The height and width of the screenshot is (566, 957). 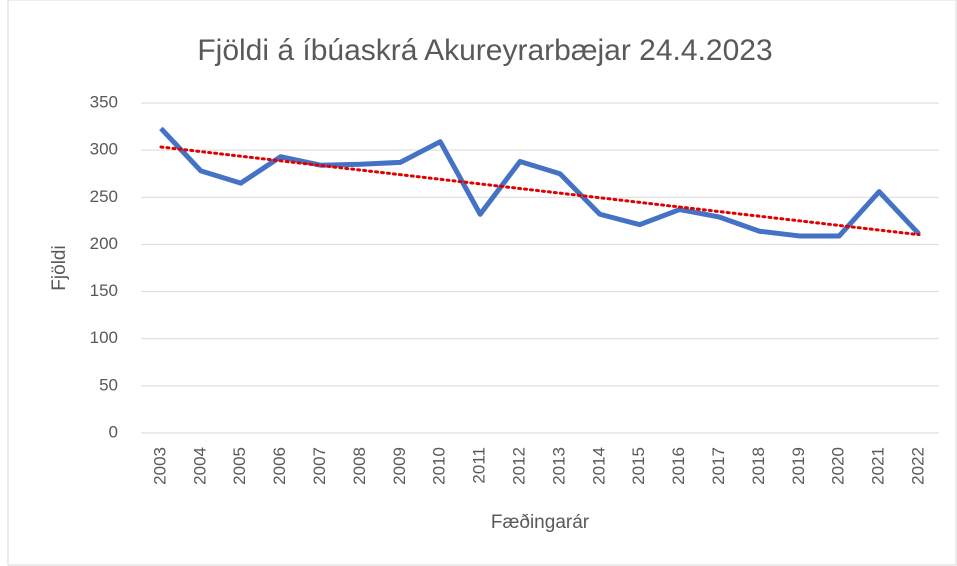 I want to click on x-tick-label: 2020, so click(x=838, y=466).